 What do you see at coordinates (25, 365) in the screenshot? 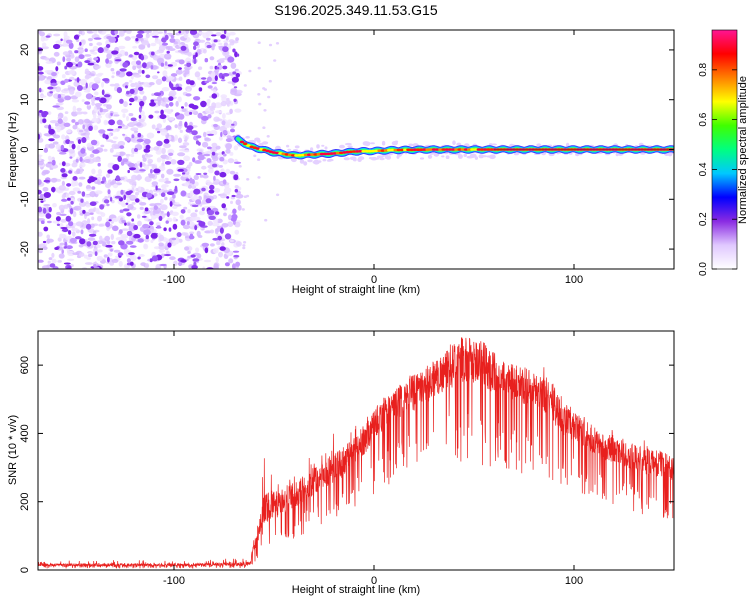
I see `snr-y-tick-label: 600` at bounding box center [25, 365].